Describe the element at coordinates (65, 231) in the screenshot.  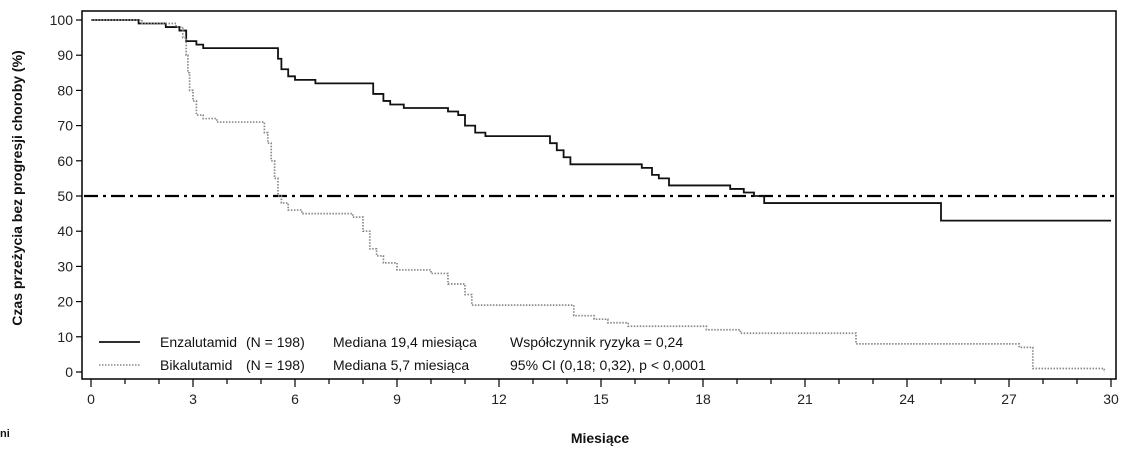
I see `y-tick-label: 40` at that location.